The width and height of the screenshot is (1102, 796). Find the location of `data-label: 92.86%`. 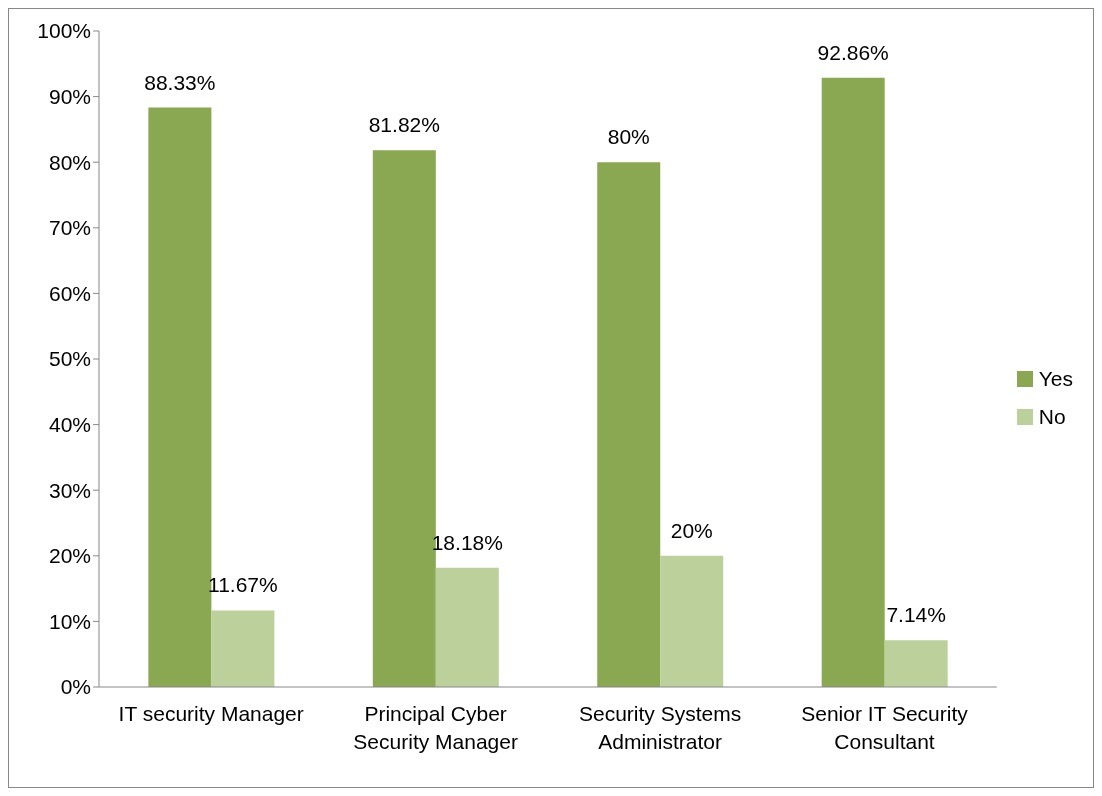

data-label: 92.86% is located at coordinates (853, 52).